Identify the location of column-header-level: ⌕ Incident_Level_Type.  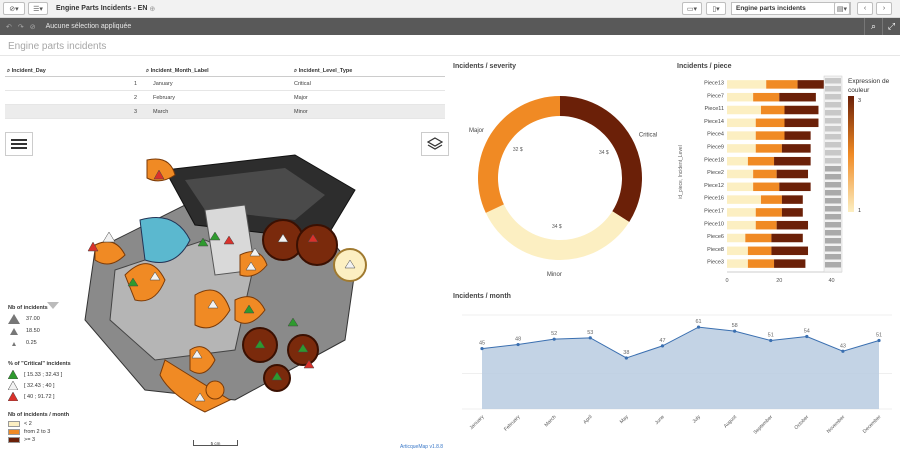
(367, 71).